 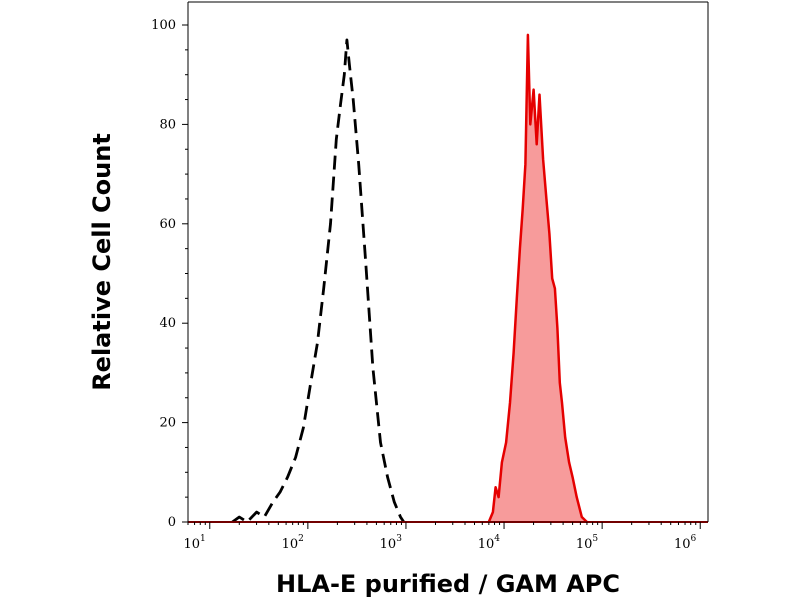 I want to click on x-tick-label: 10⁶, so click(x=685, y=543).